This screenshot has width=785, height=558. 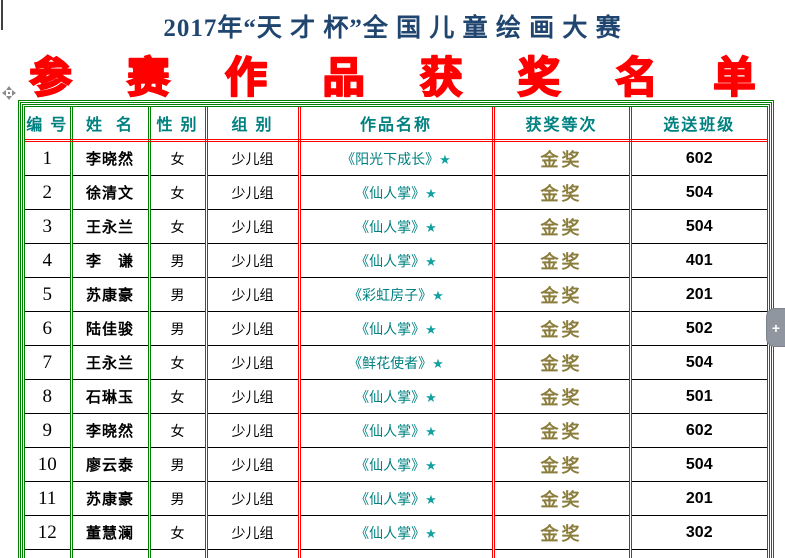 What do you see at coordinates (775, 327) in the screenshot?
I see `add-row-button: +` at bounding box center [775, 327].